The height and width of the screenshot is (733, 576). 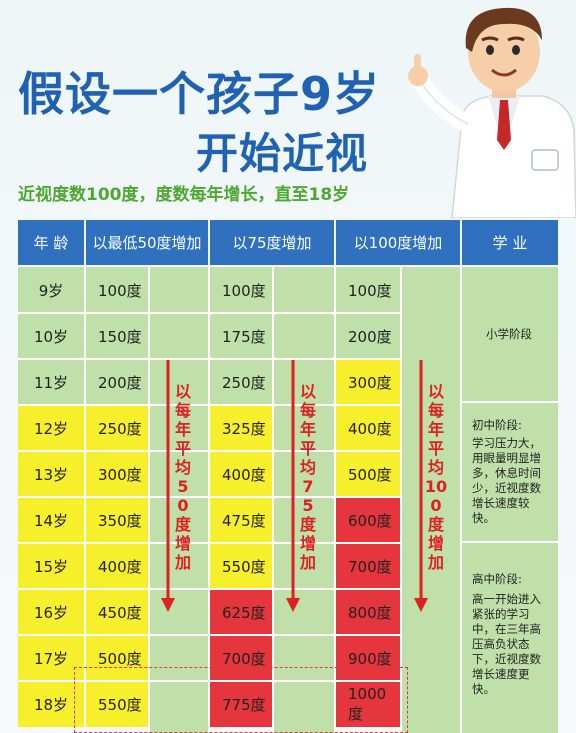 I want to click on study-primary: 小学阶段, so click(x=509, y=334).